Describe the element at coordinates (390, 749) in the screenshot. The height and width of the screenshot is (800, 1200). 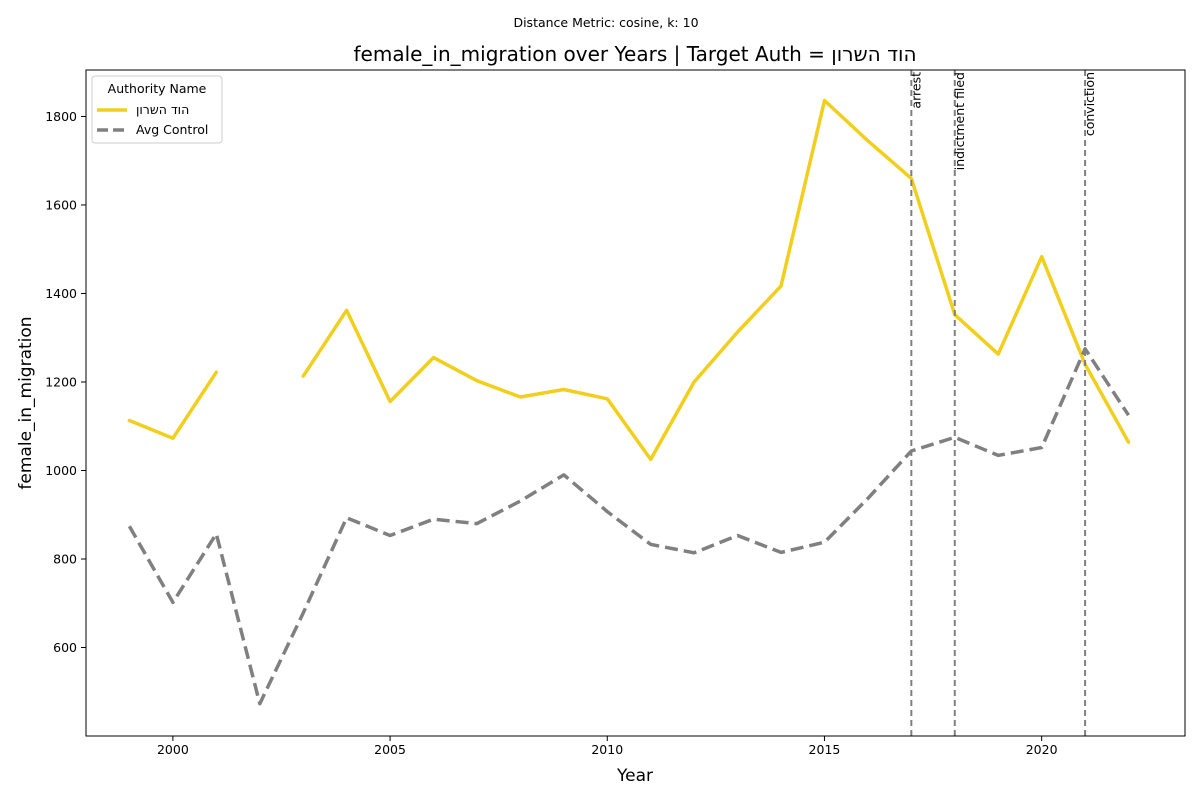
I see `x-tick-label: 2005` at that location.